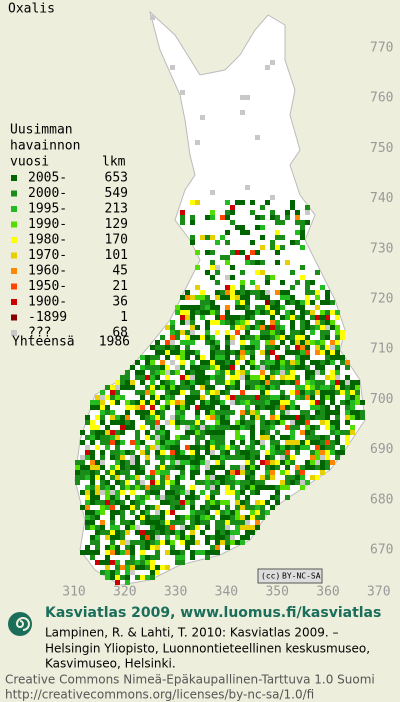 This screenshot has width=400, height=702. I want to click on citation-line: Kasvimuseo, Helsinki., so click(110, 664).